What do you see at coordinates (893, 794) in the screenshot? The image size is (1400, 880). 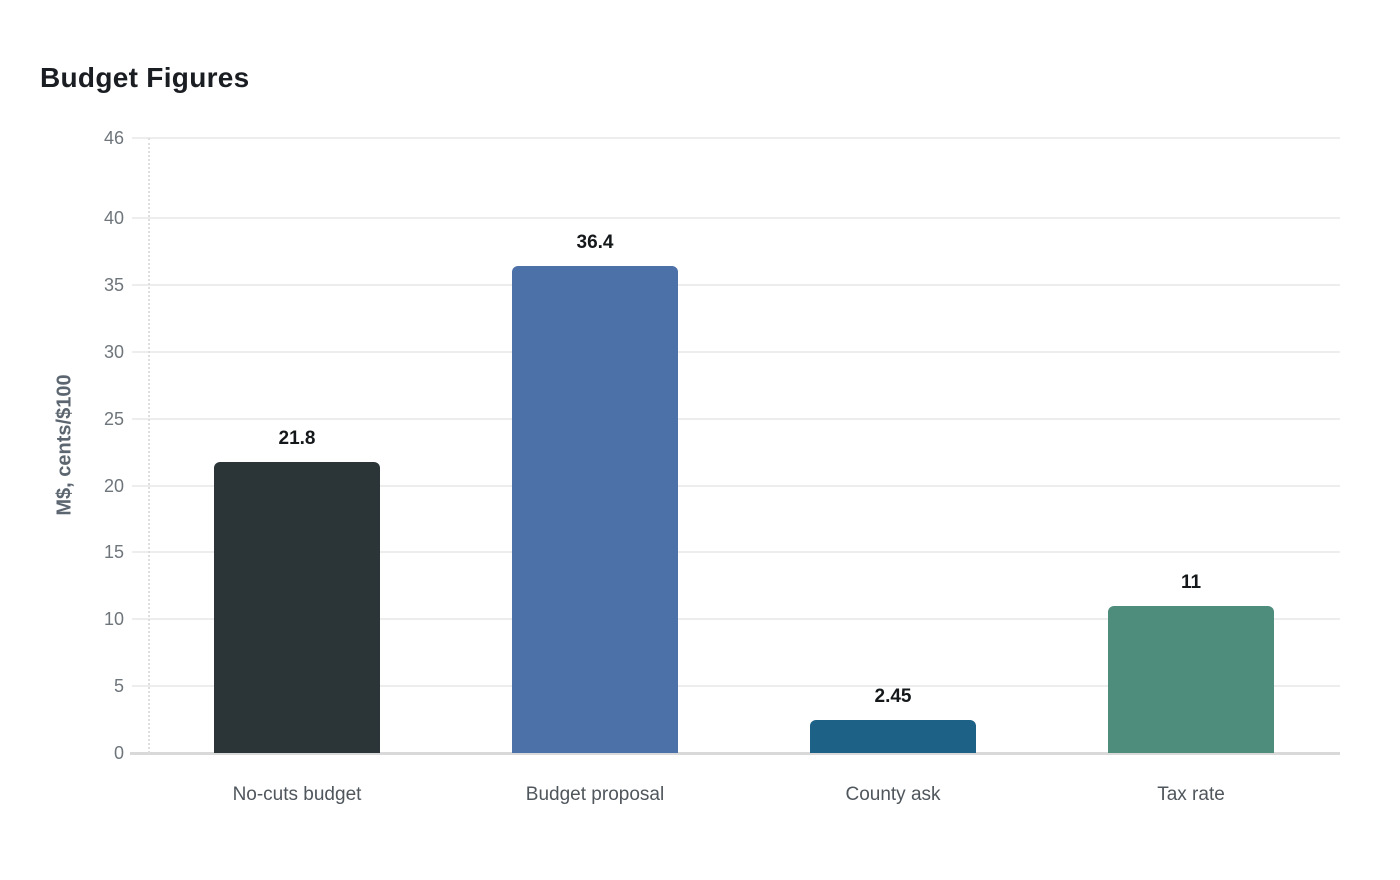 I see `x-category-label-county-ask: County ask` at bounding box center [893, 794].